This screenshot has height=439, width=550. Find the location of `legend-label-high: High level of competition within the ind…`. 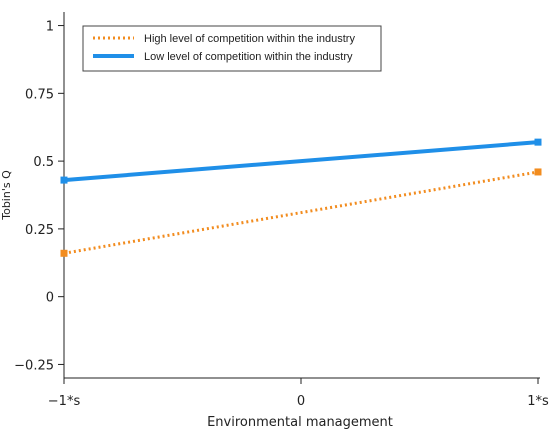

legend-label-high: High level of competition within the ind… is located at coordinates (249, 39).